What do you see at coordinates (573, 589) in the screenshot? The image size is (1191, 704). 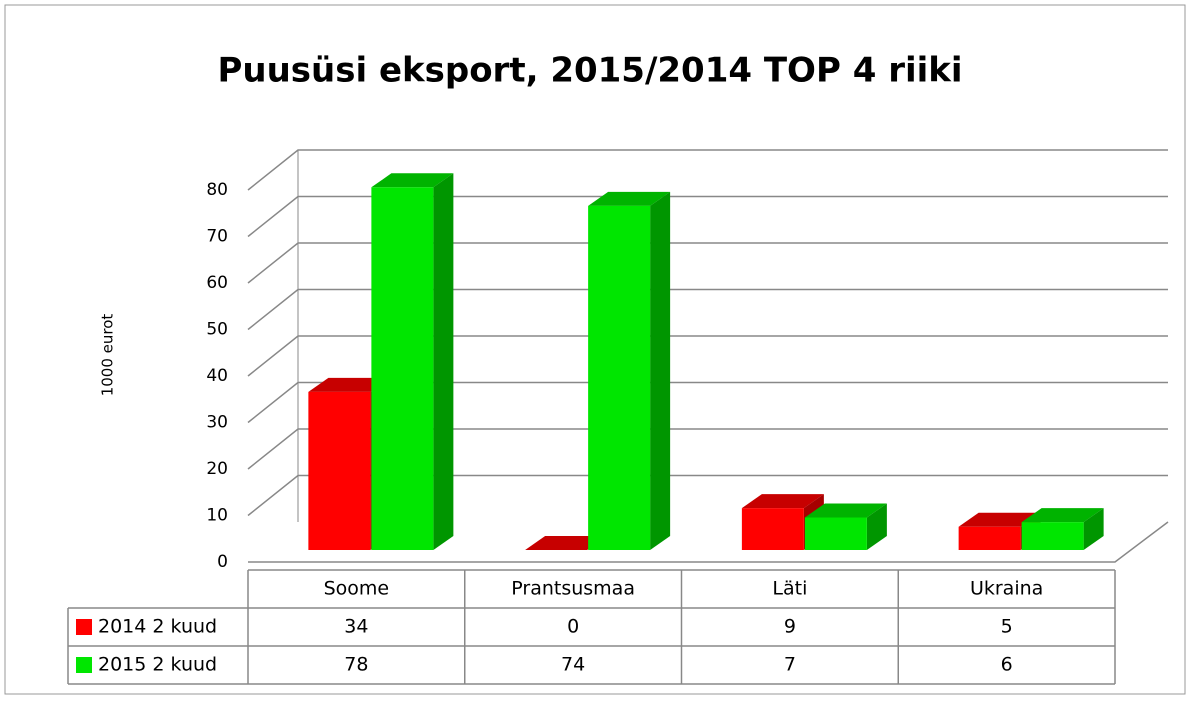 I see `x-tick-label: Prantsusmaa` at bounding box center [573, 589].